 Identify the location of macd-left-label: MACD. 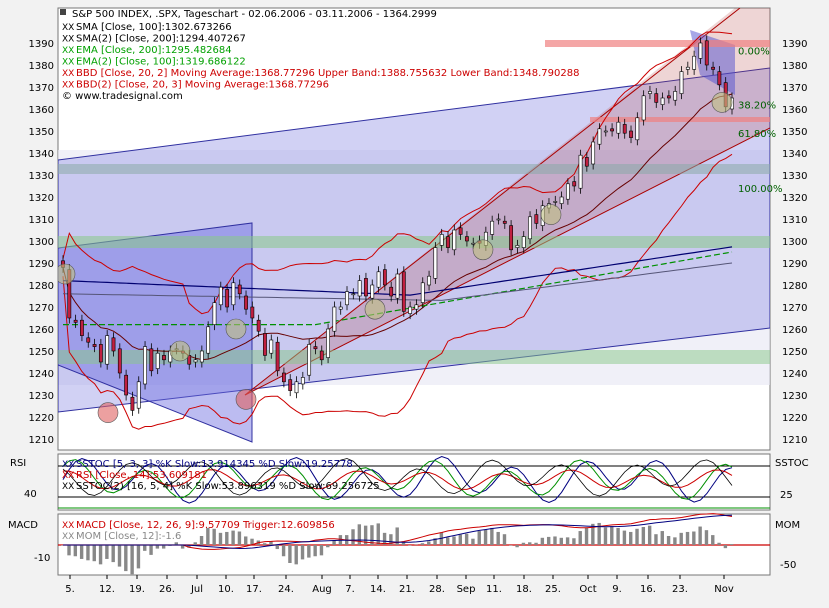
(23, 525).